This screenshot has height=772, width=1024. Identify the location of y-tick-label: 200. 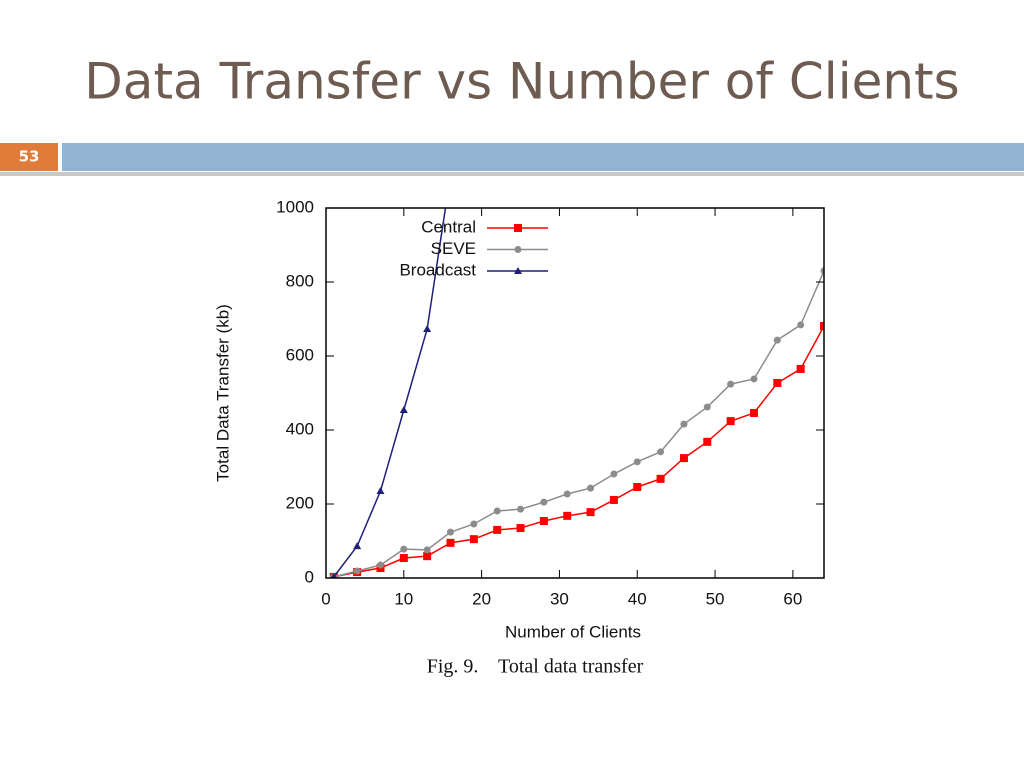
(300, 502).